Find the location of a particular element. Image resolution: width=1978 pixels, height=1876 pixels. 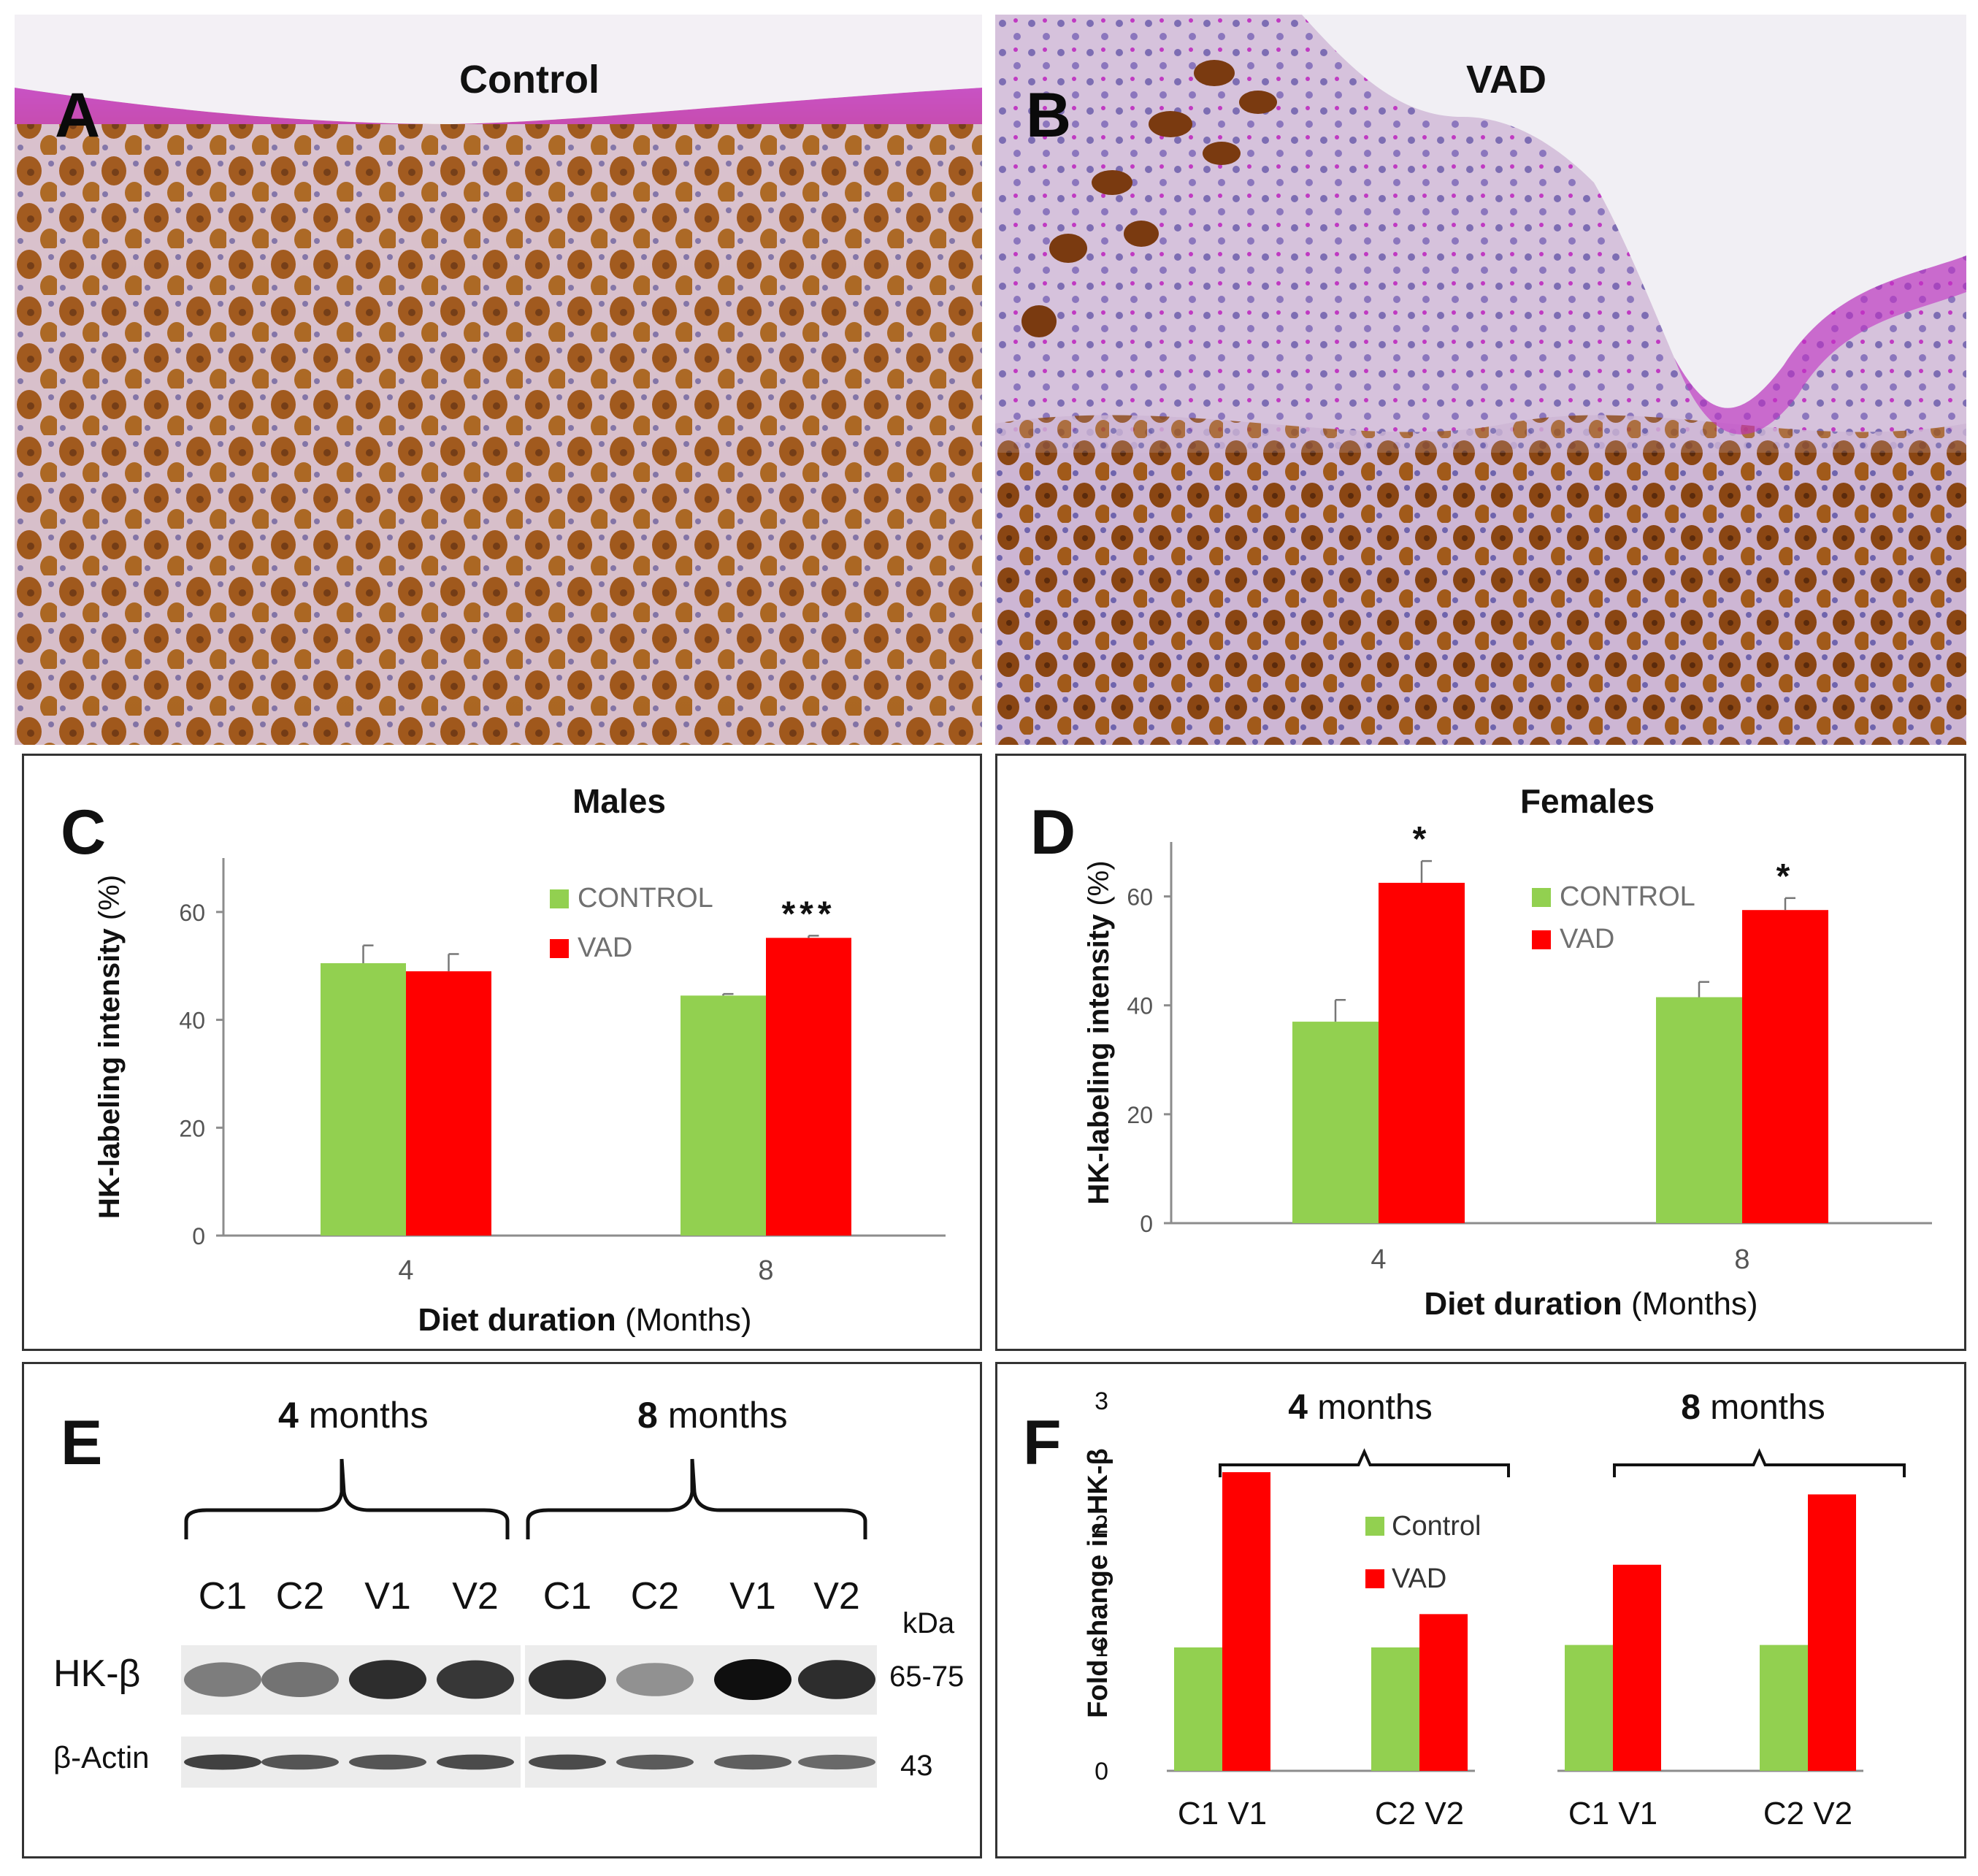

panel-a-title: Control is located at coordinates (529, 80).